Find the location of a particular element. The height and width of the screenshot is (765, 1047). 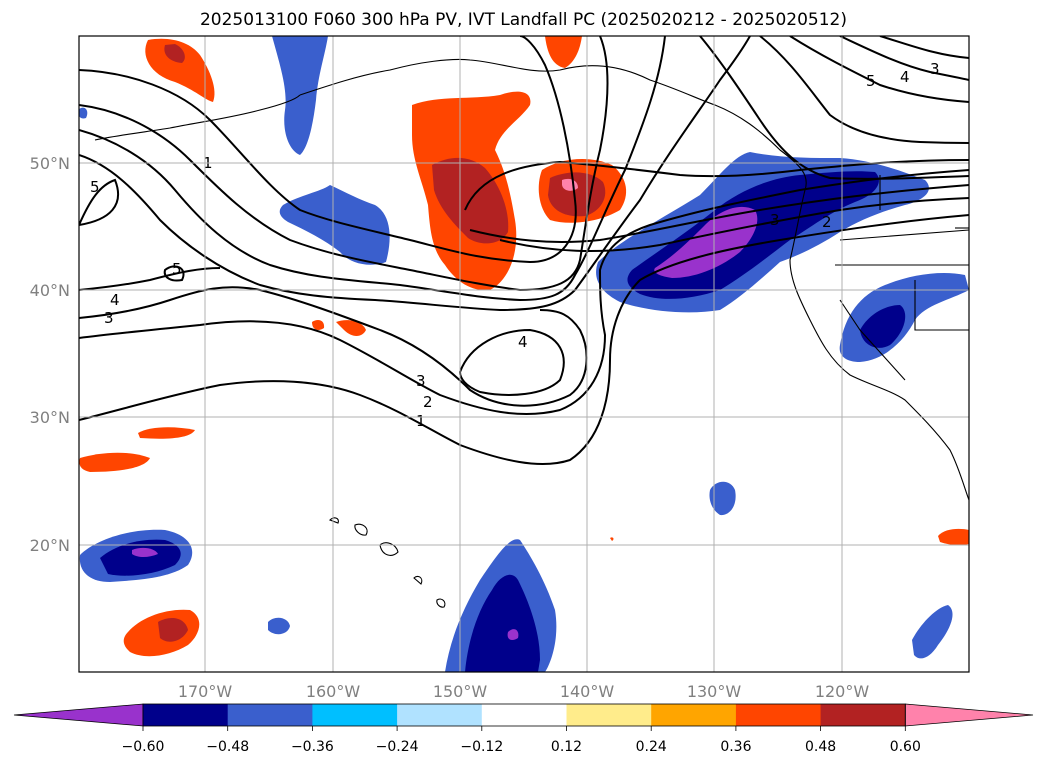

colorbar-tick-label: 0.60 is located at coordinates (905, 747).